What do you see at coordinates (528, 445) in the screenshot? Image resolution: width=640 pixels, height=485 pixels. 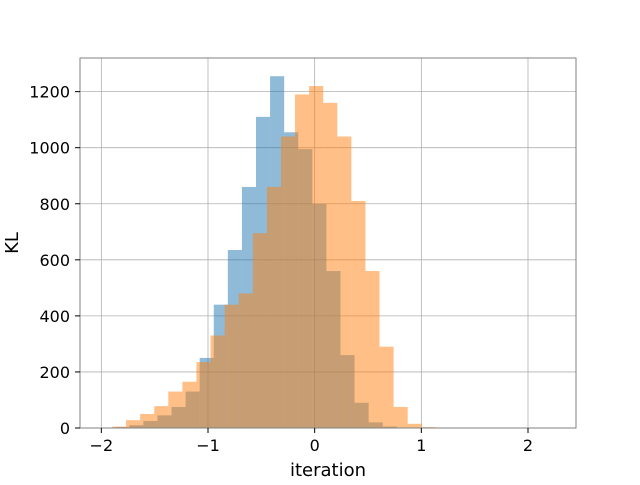 I see `x-tick-label: 2` at bounding box center [528, 445].